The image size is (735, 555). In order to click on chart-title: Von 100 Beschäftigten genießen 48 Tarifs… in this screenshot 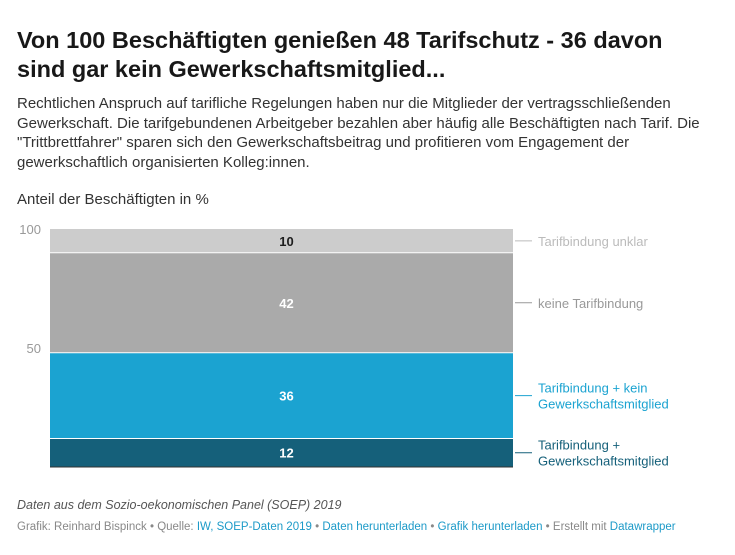, I will do `click(340, 54)`.